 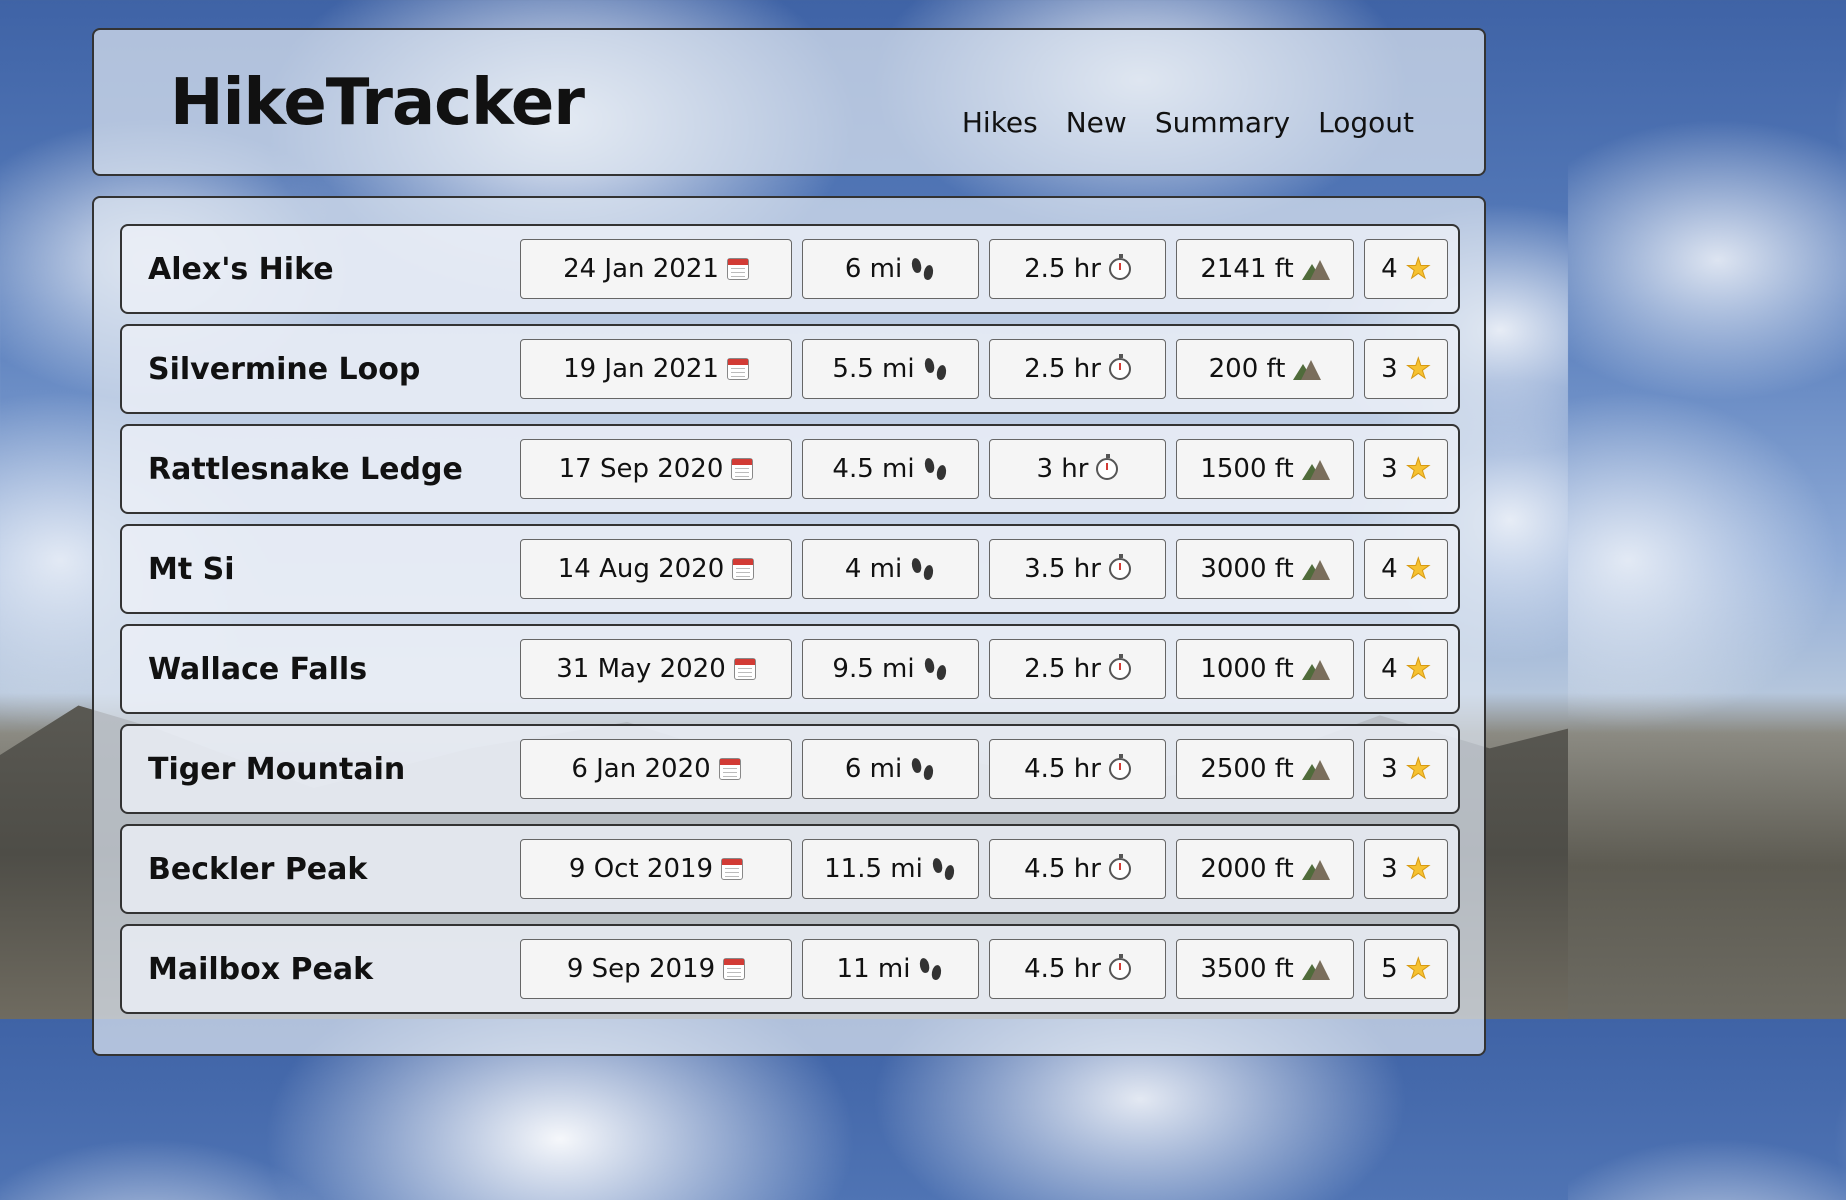 I want to click on hike-elevation: 1000 ft, so click(x=1265, y=669).